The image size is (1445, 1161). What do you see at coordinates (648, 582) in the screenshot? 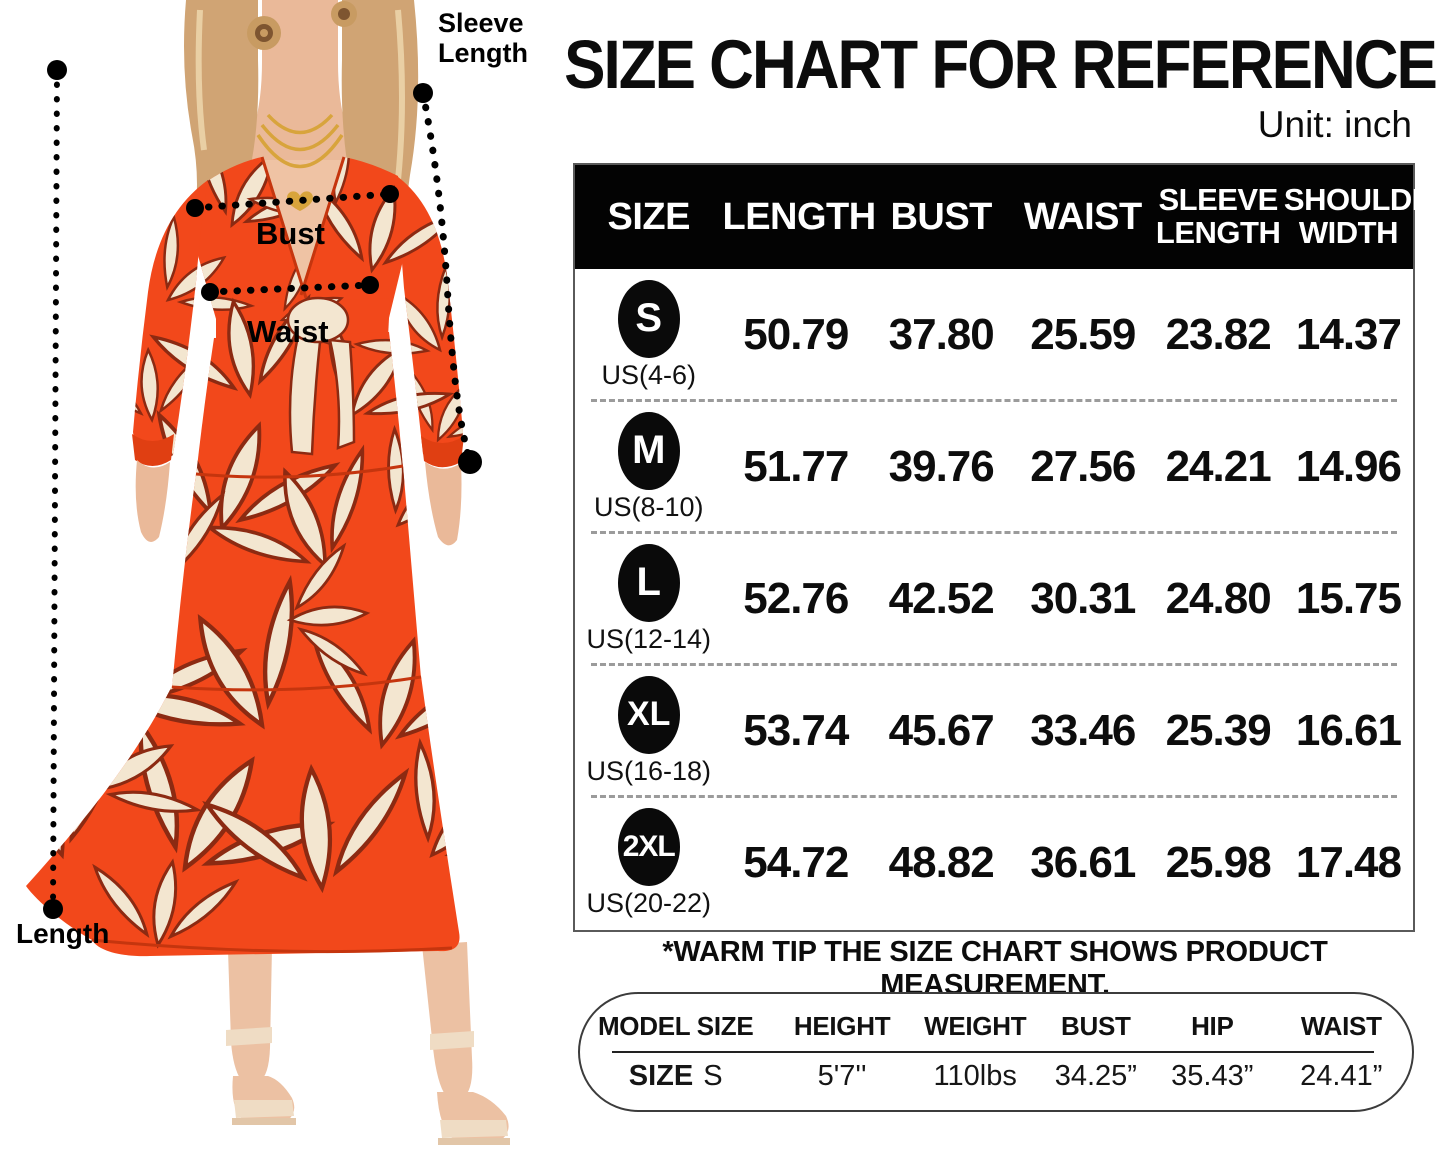
I see `size-badge: L` at bounding box center [648, 582].